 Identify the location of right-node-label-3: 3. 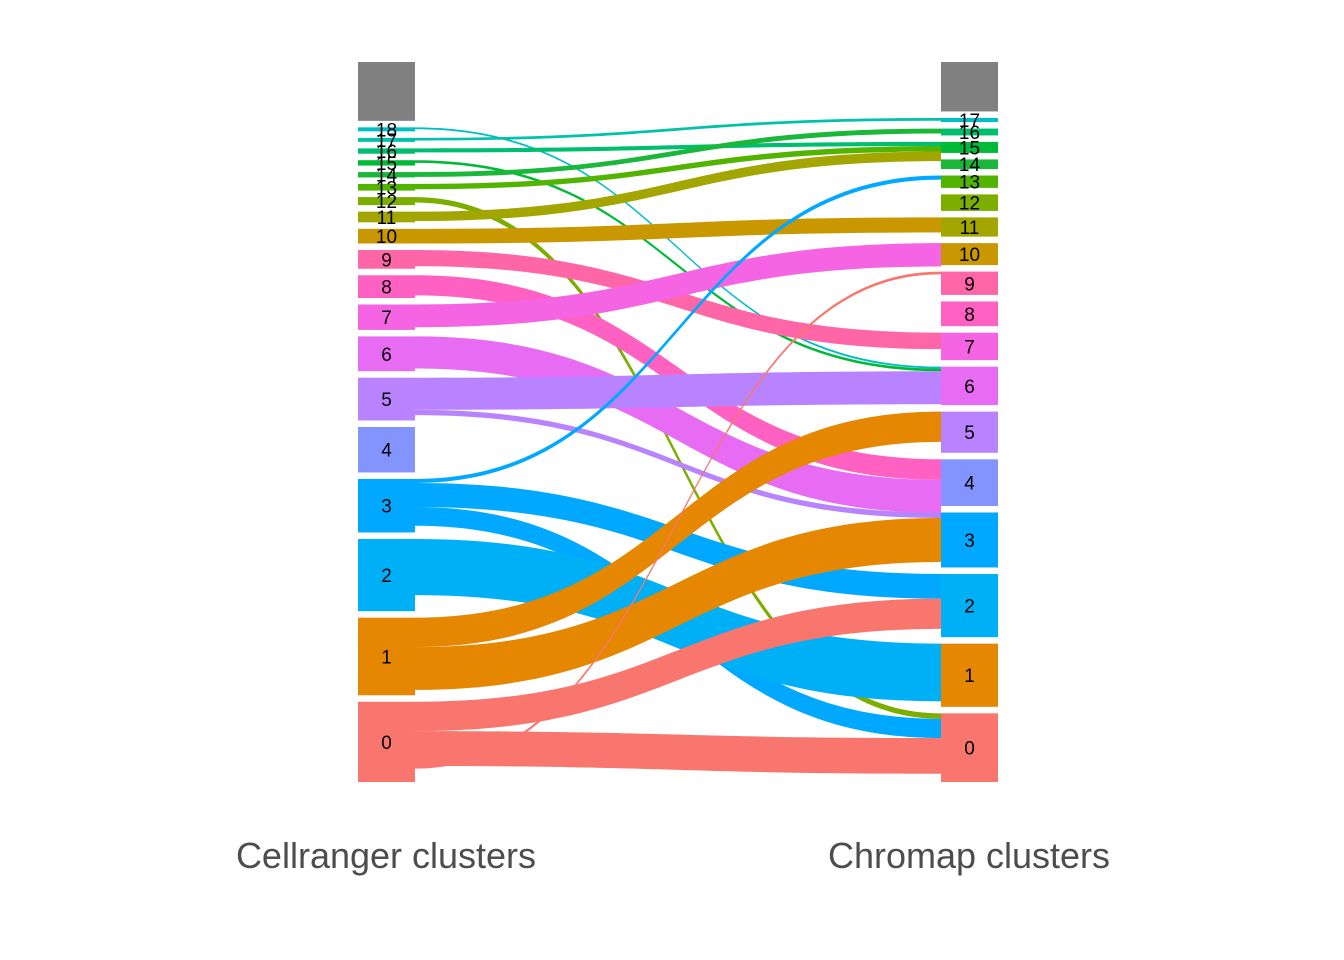
(969, 541).